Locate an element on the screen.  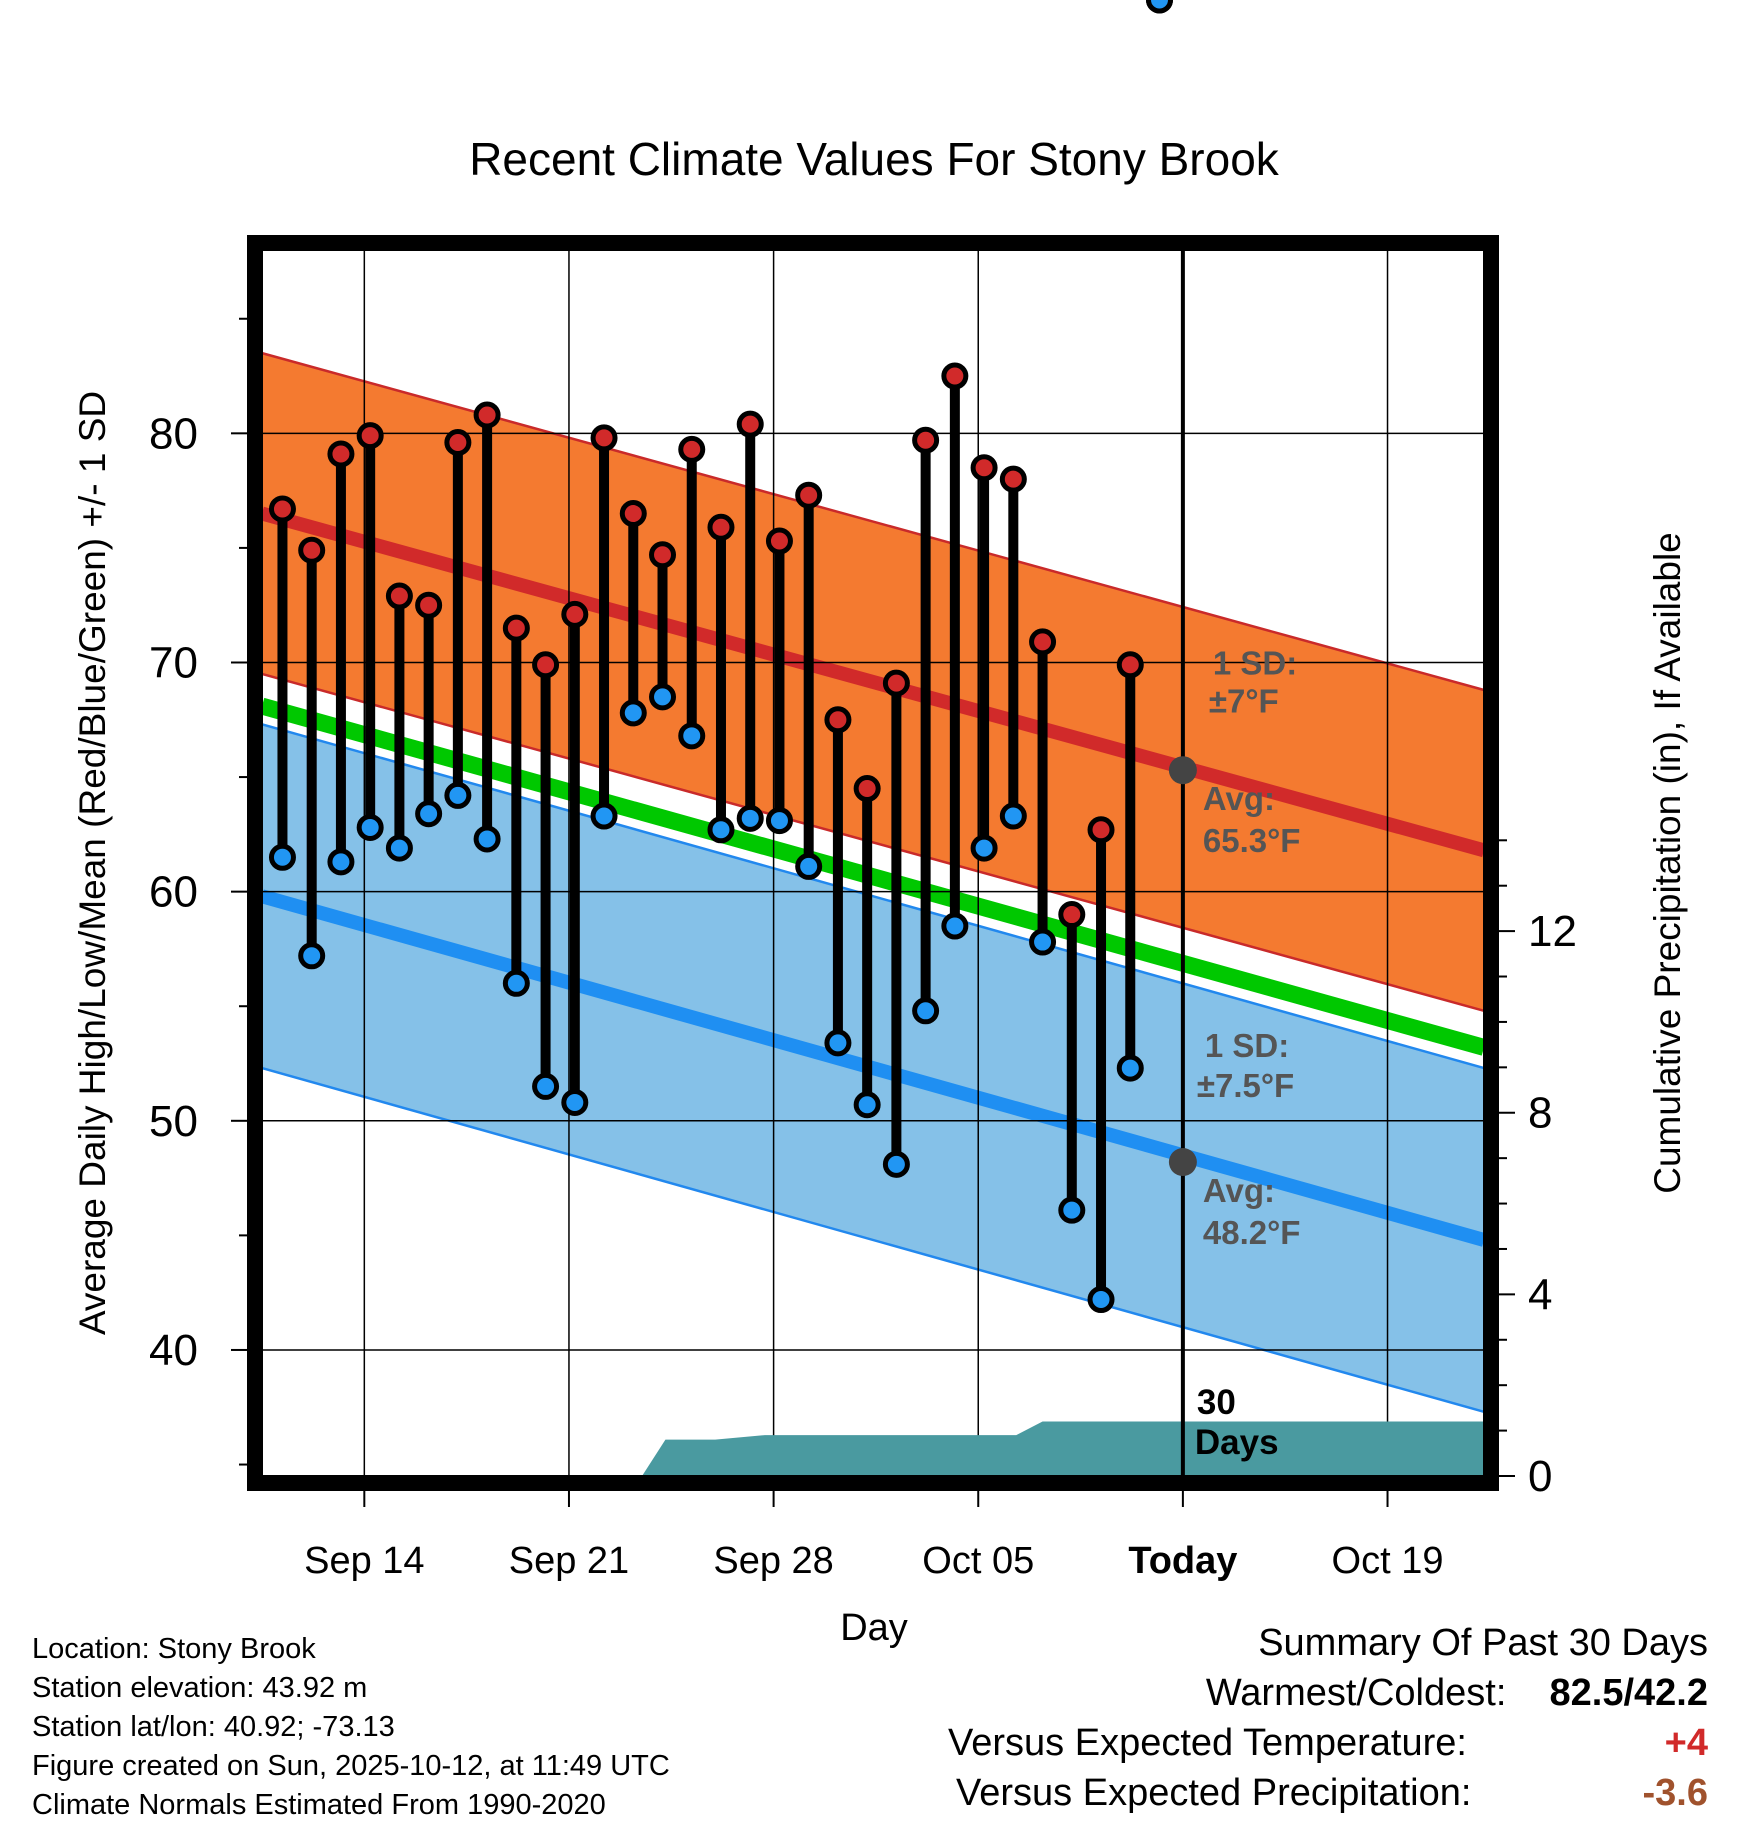
y-tick-label: 60 is located at coordinates (173, 892).